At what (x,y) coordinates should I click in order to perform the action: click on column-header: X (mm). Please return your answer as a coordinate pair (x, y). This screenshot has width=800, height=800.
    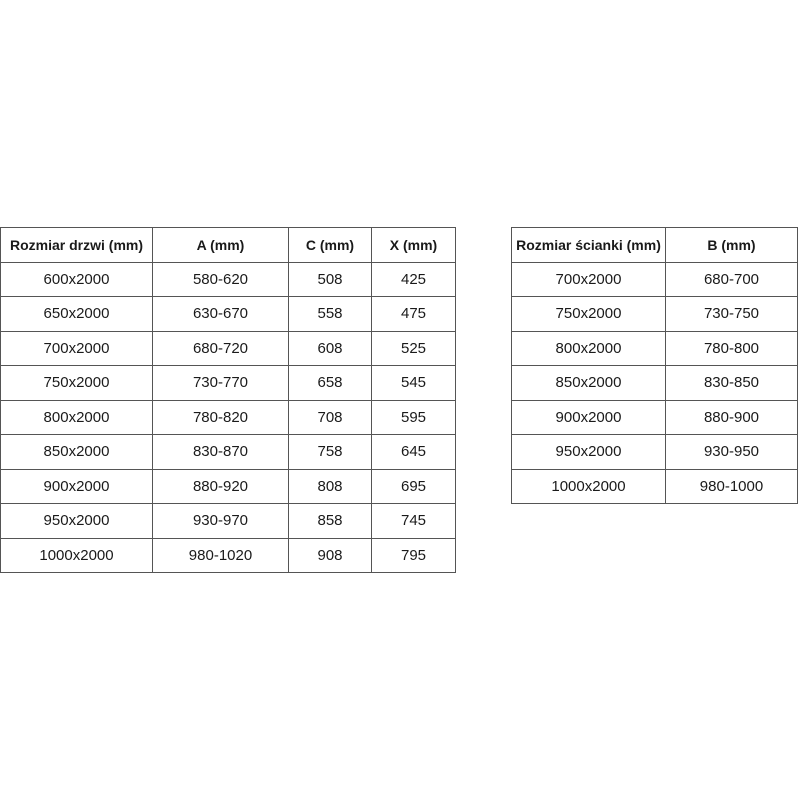
    Looking at the image, I should click on (413, 245).